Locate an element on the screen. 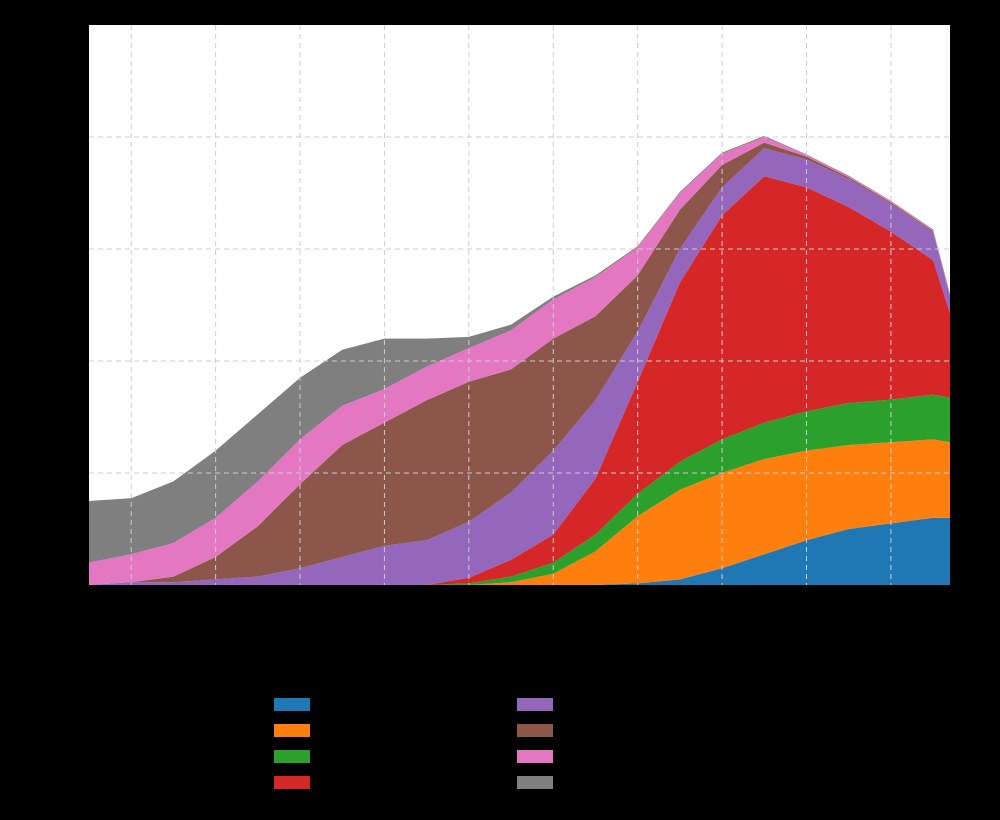 The width and height of the screenshot is (1000, 820). legend is located at coordinates (413, 743).